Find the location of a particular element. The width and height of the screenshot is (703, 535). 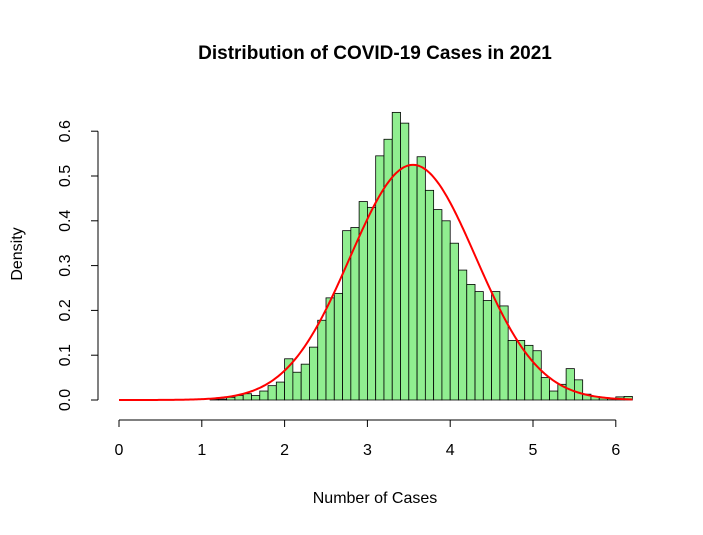

y-tick-label: 0.2 is located at coordinates (65, 310).